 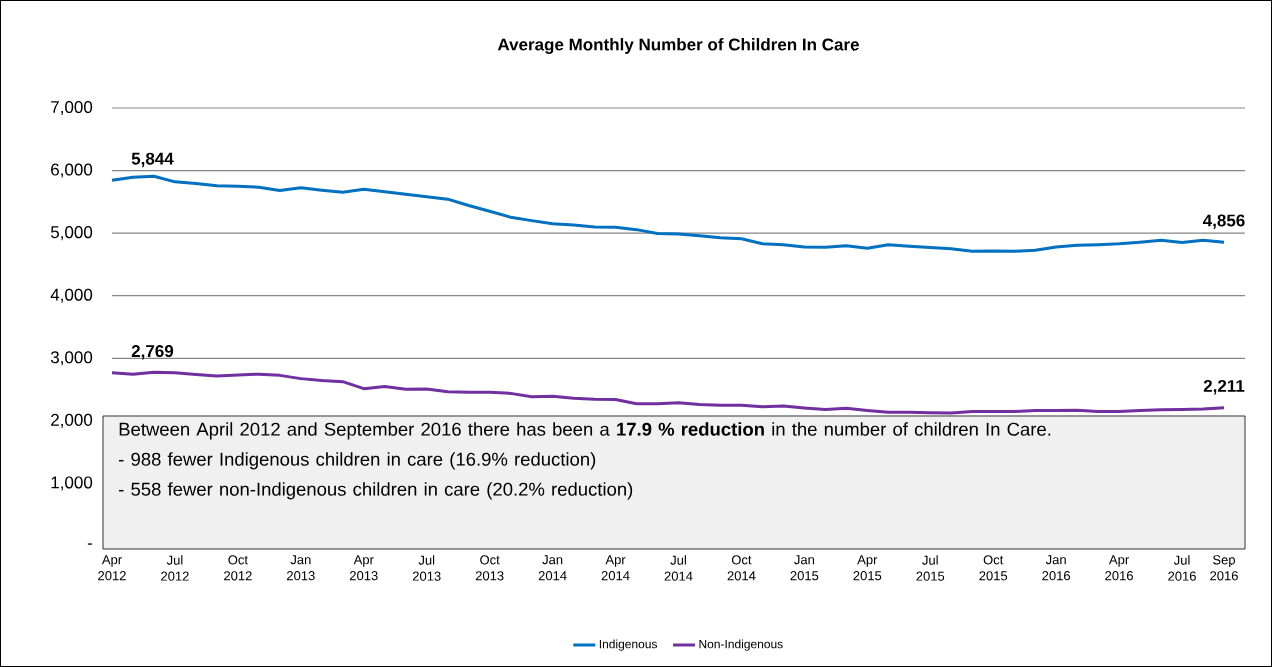 I want to click on x-tick-label: Jul 2012, so click(x=175, y=568).